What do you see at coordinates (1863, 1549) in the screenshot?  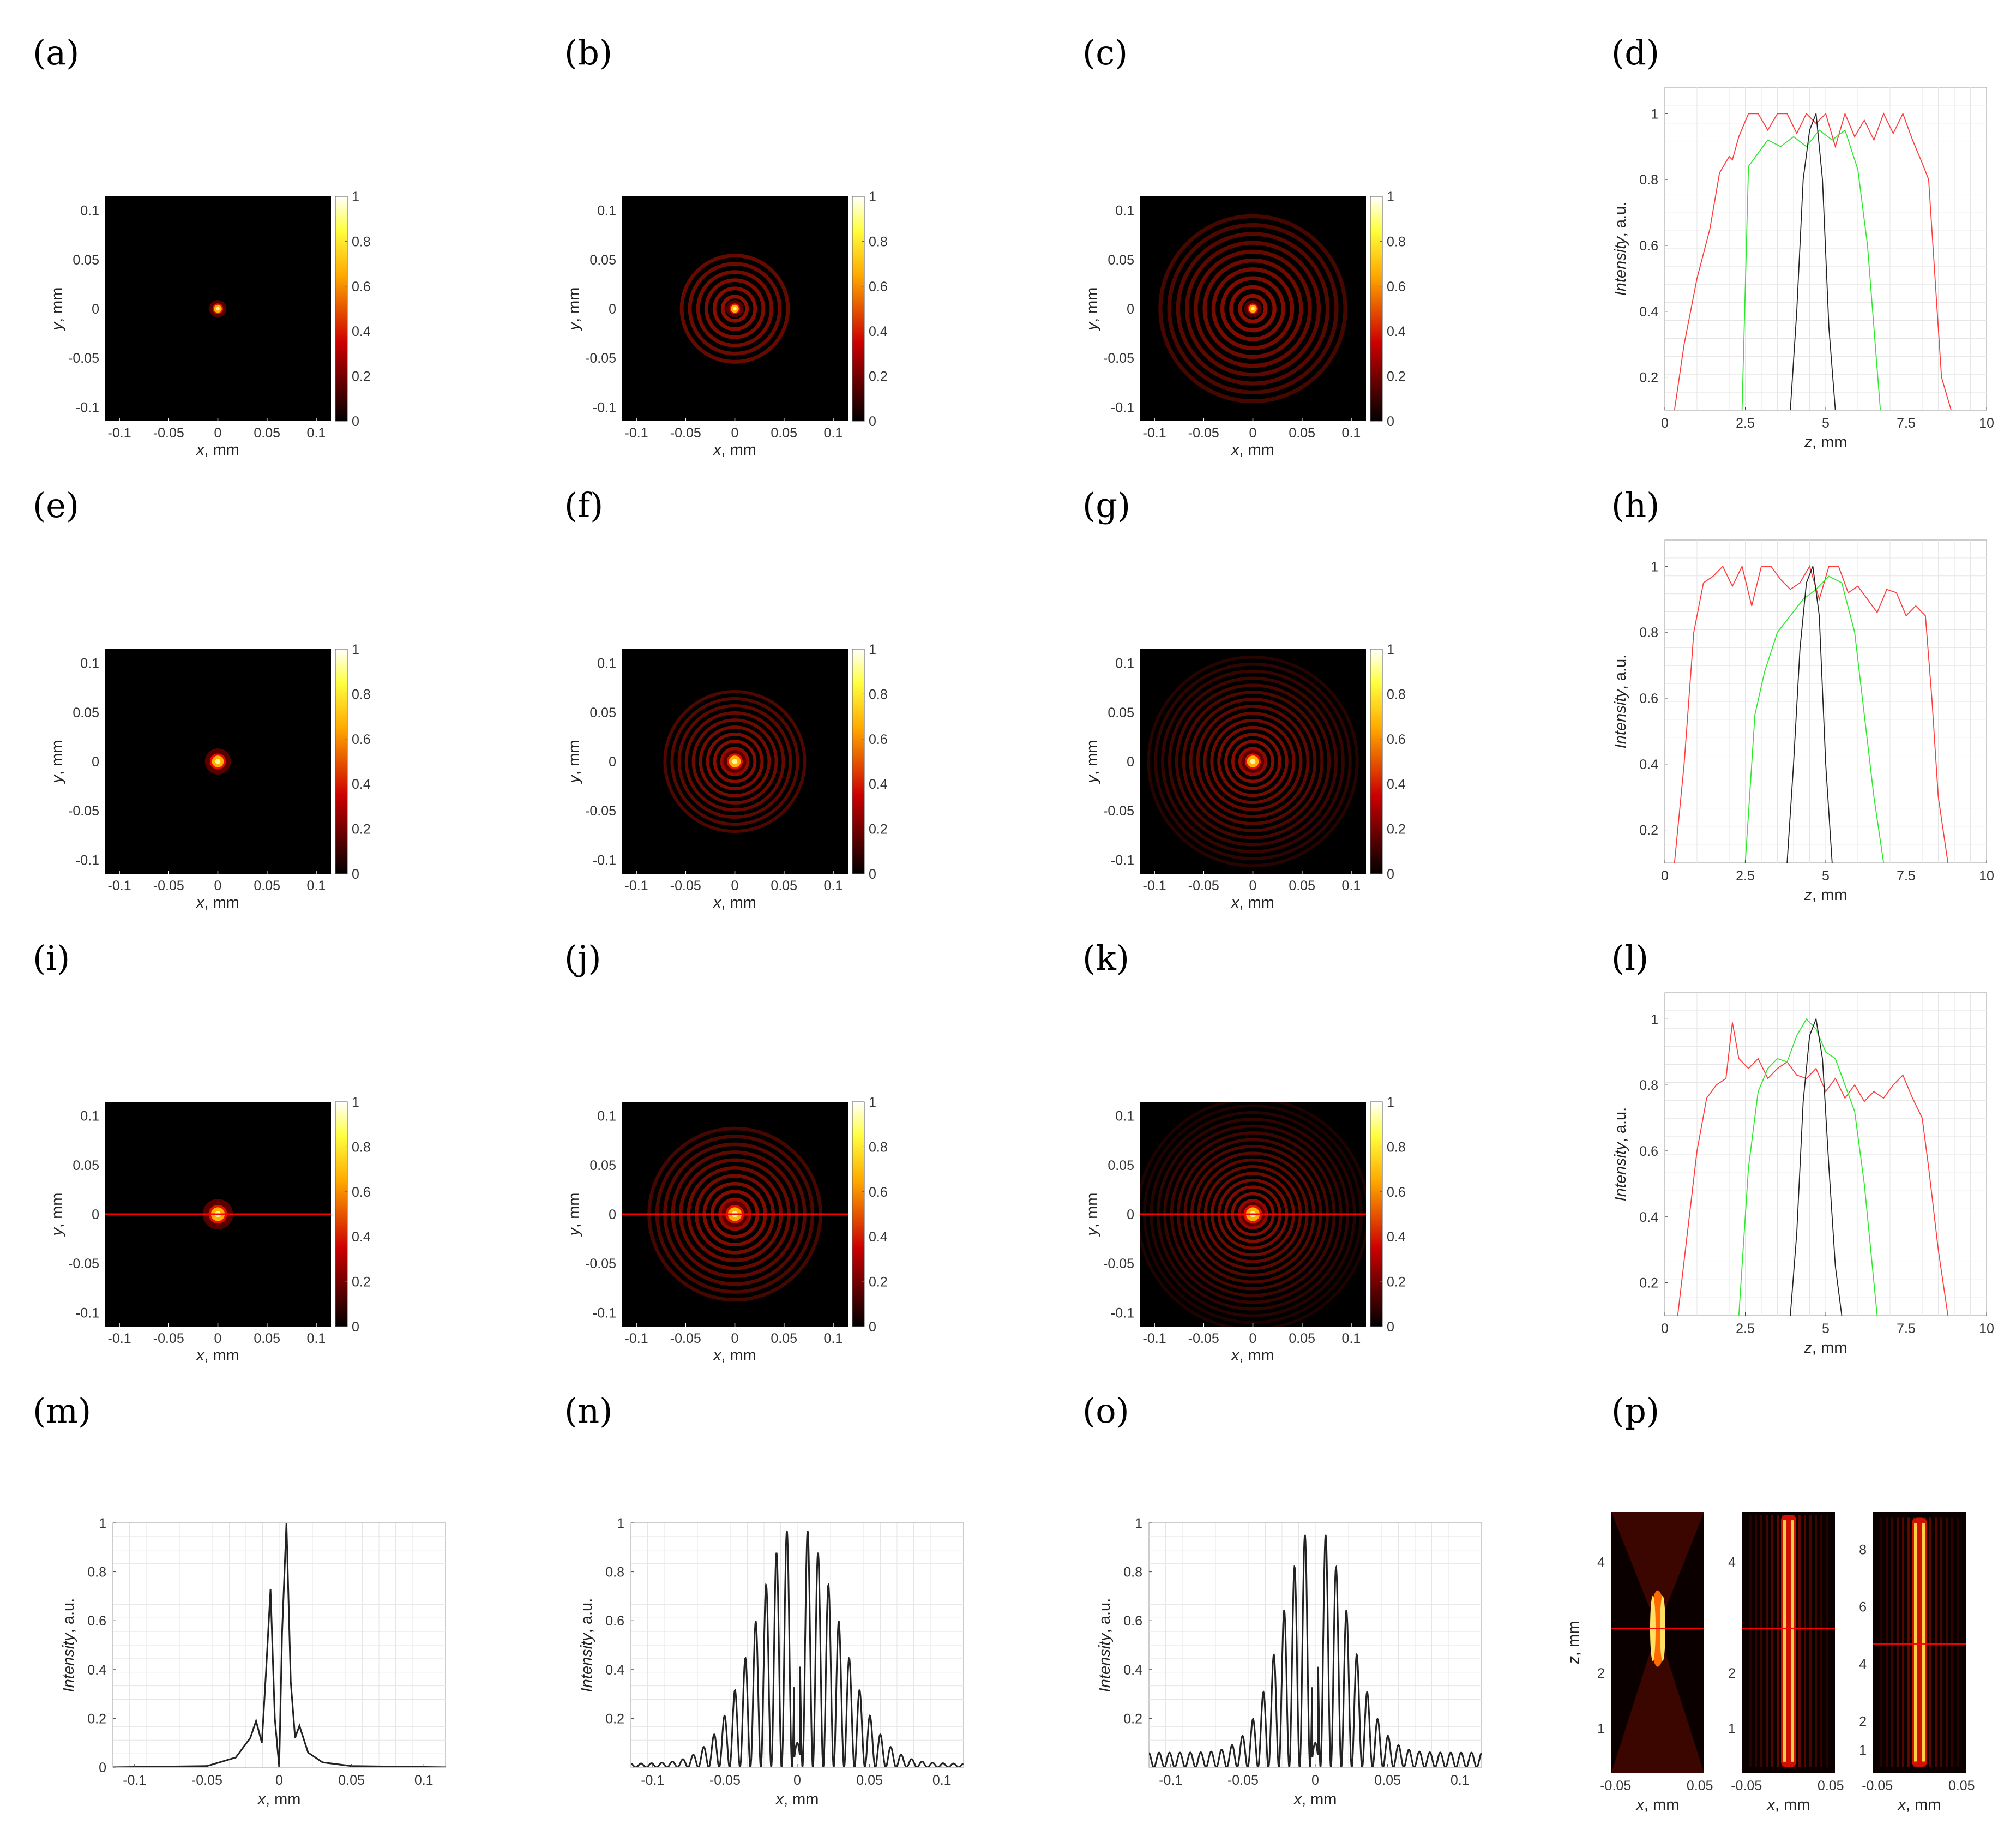 I see `z-tick-label: 8` at bounding box center [1863, 1549].